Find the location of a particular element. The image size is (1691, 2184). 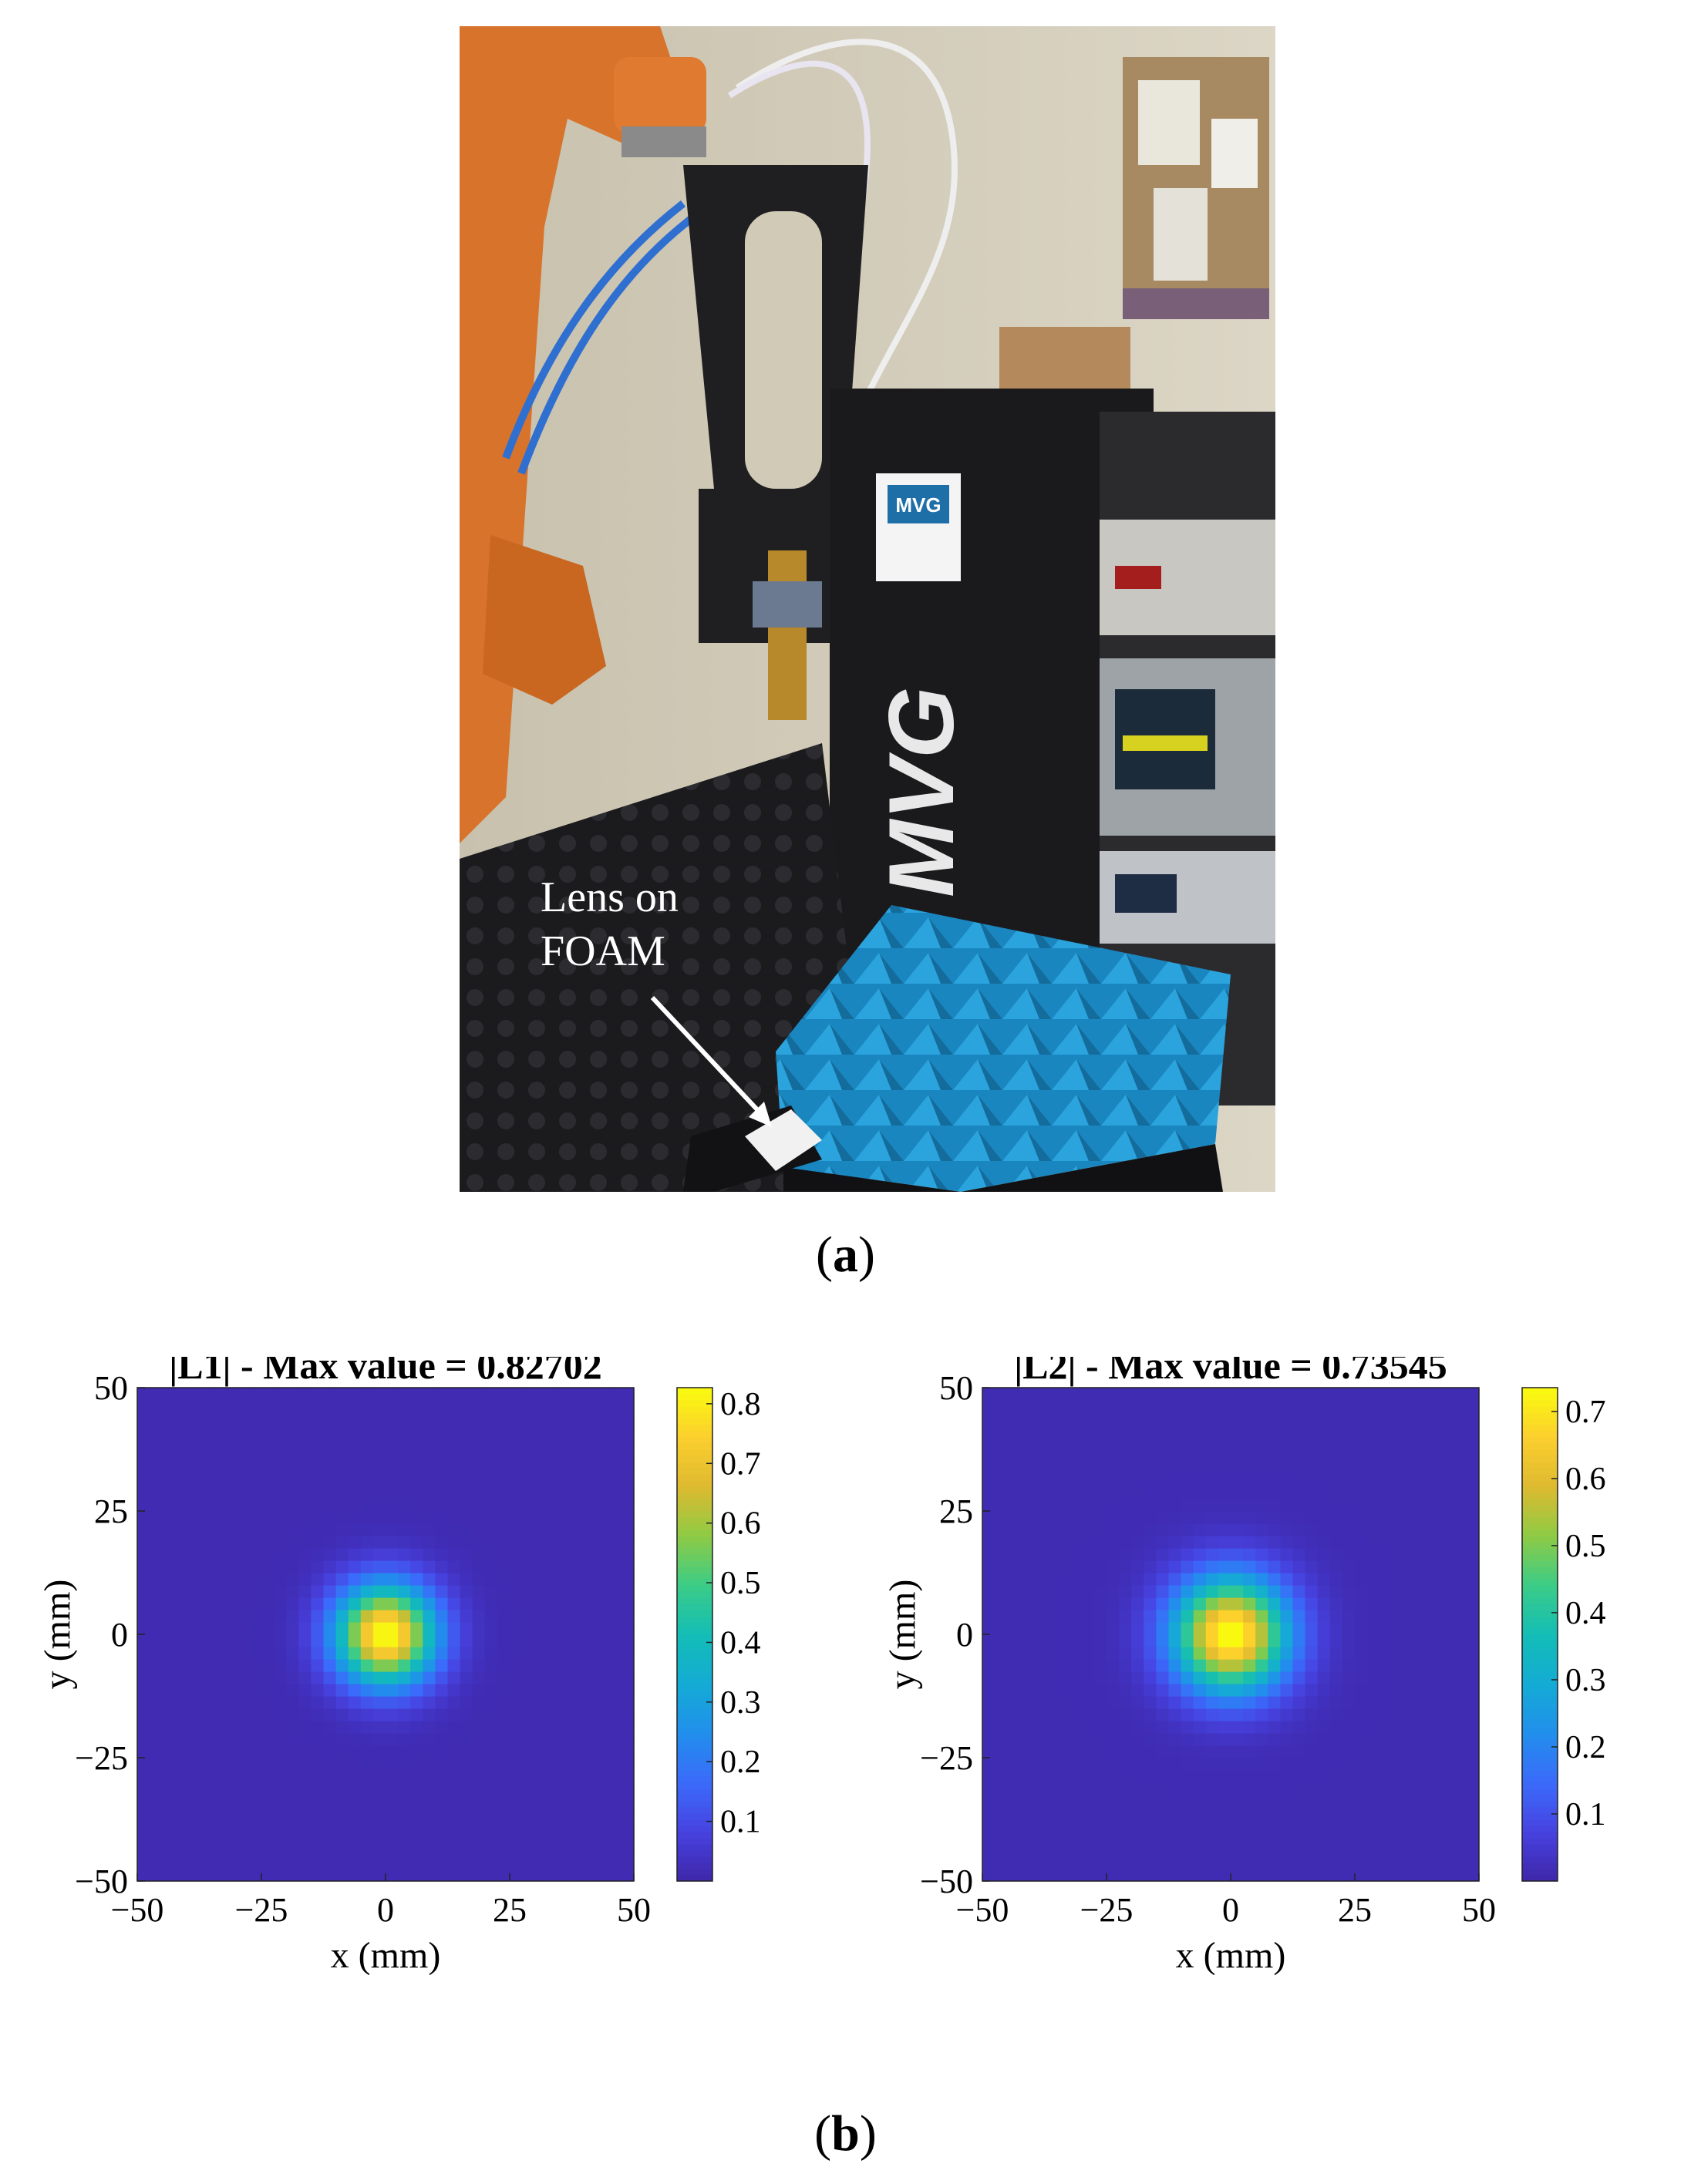

colorbar-tick-label: 0.4 is located at coordinates (740, 1643).